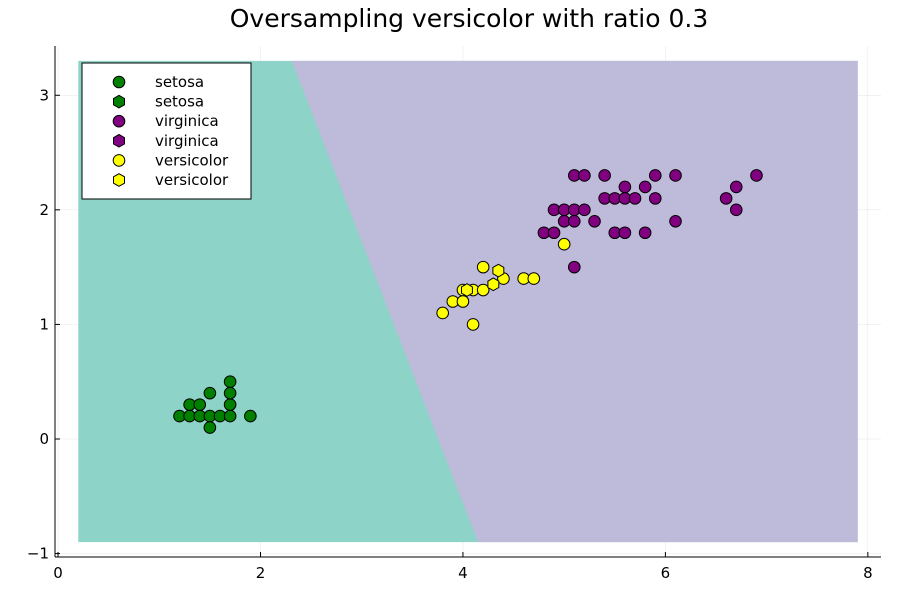 The height and width of the screenshot is (604, 900). What do you see at coordinates (463, 573) in the screenshot?
I see `x-tick-label: 4` at bounding box center [463, 573].